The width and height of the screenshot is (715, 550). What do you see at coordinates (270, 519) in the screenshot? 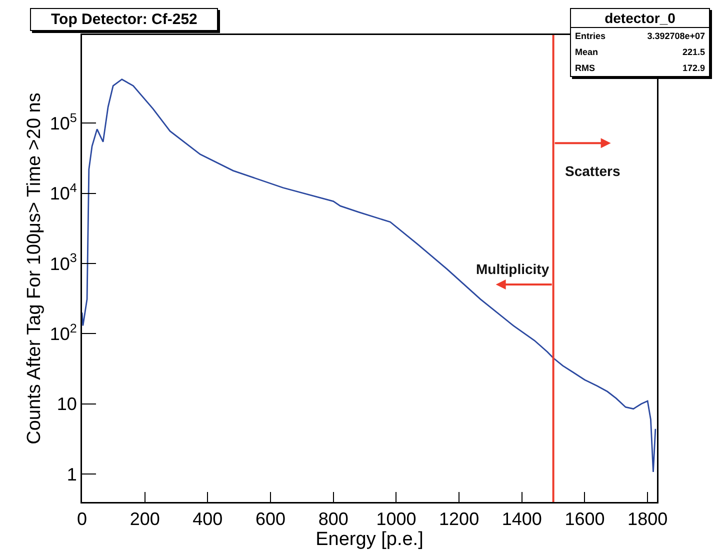
I see `x-tick-label: 600` at bounding box center [270, 519].